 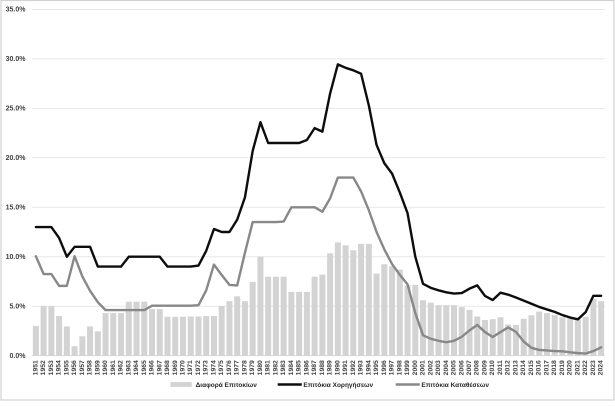 I want to click on svg-text: 2021, so click(x=577, y=367).